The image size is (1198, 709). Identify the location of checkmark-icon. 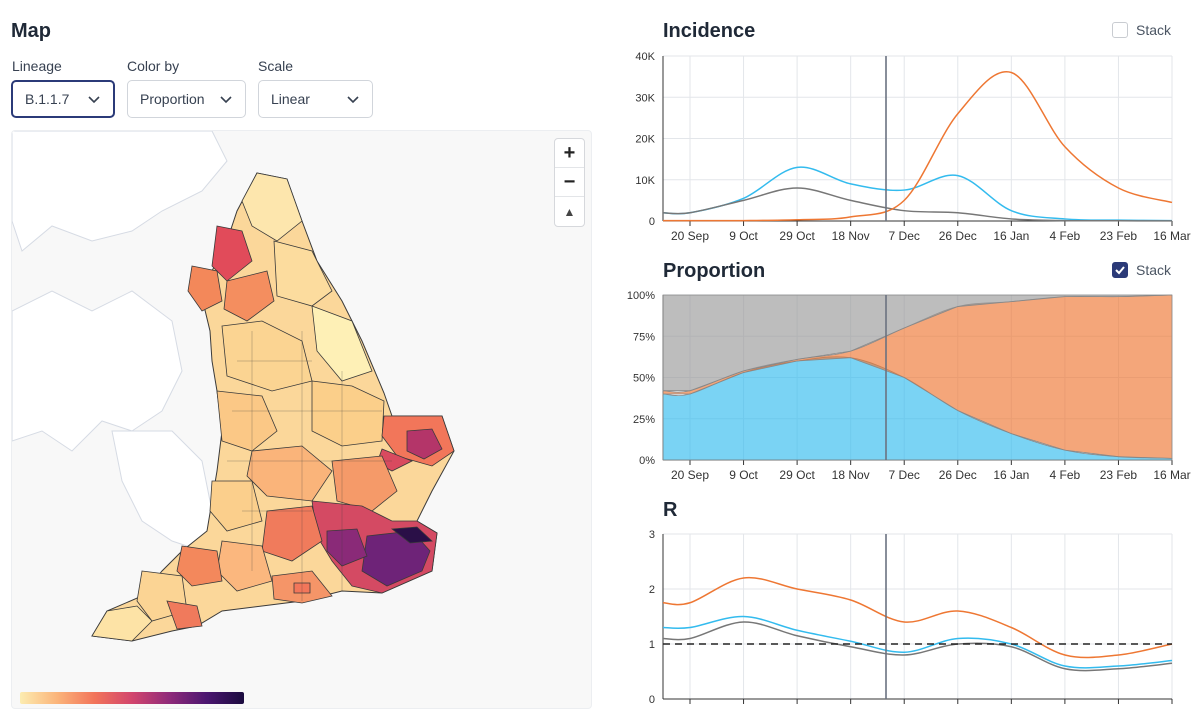
(1120, 270).